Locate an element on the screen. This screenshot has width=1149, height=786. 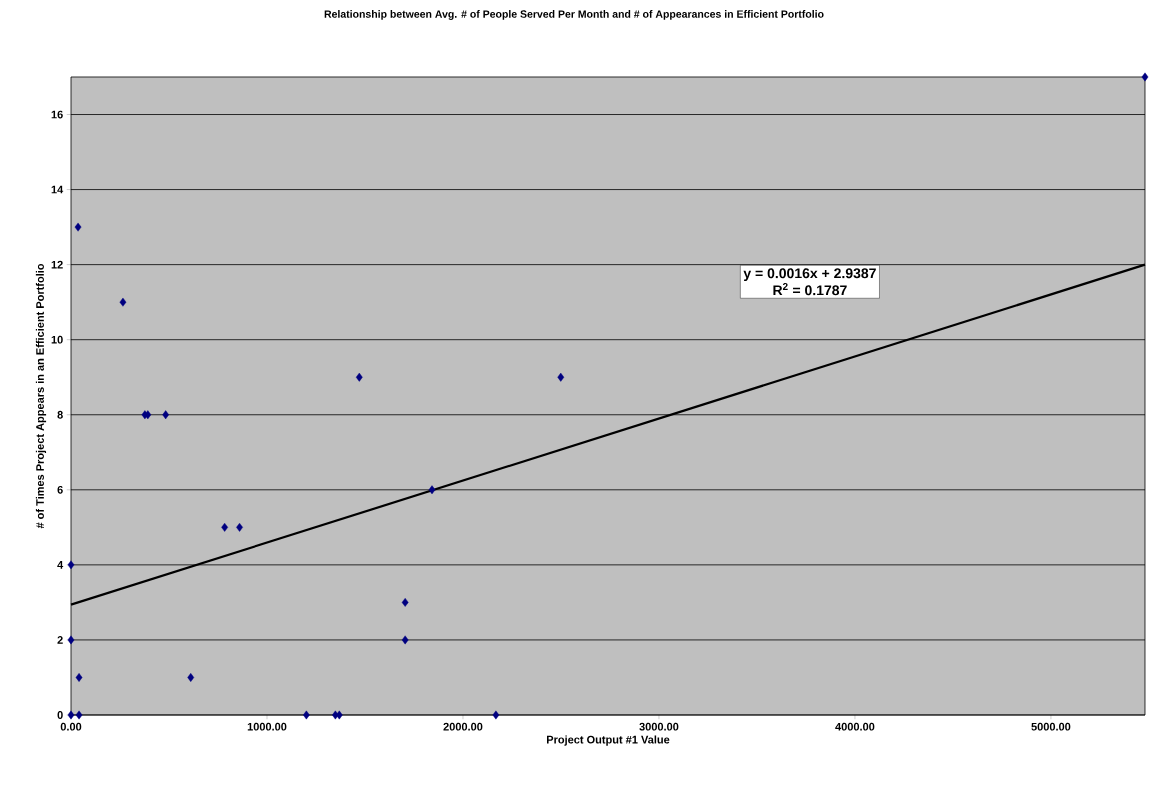
x-tick-label: 1000.00 is located at coordinates (267, 726).